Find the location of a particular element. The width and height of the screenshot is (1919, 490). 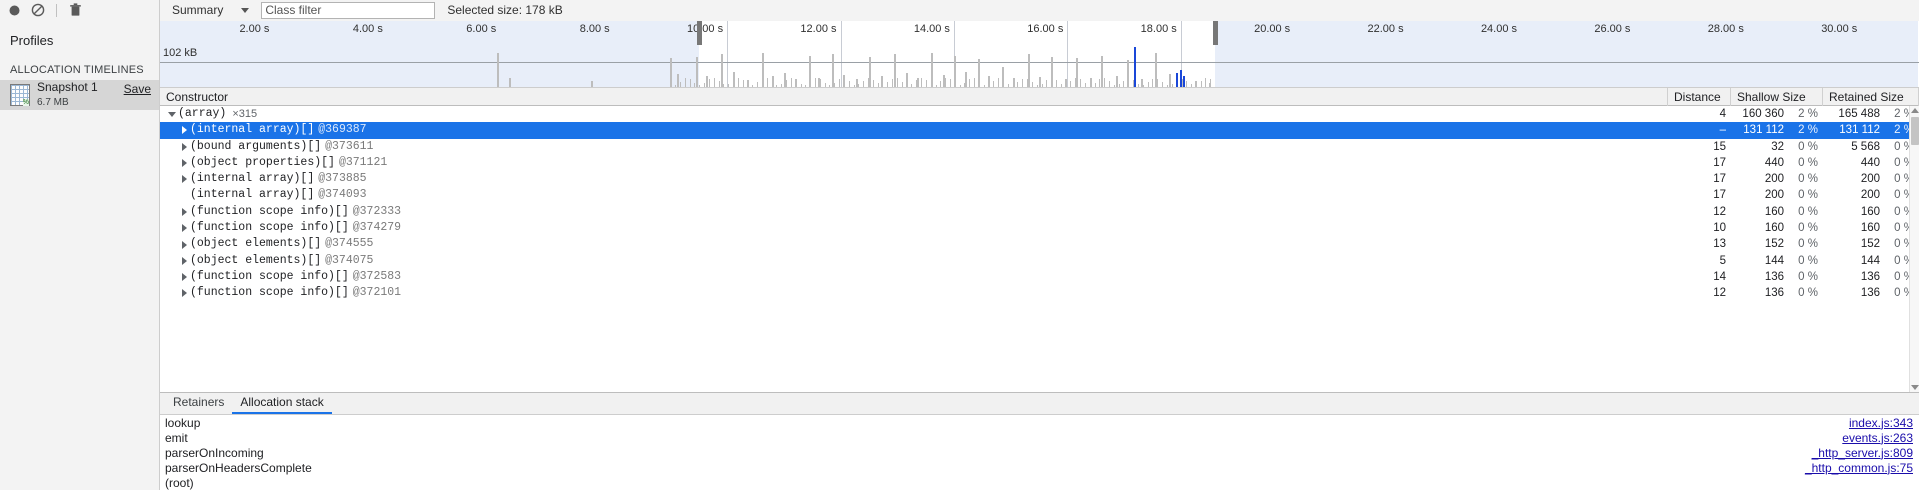

tab-allocation-stack: Allocation stack is located at coordinates (282, 403).